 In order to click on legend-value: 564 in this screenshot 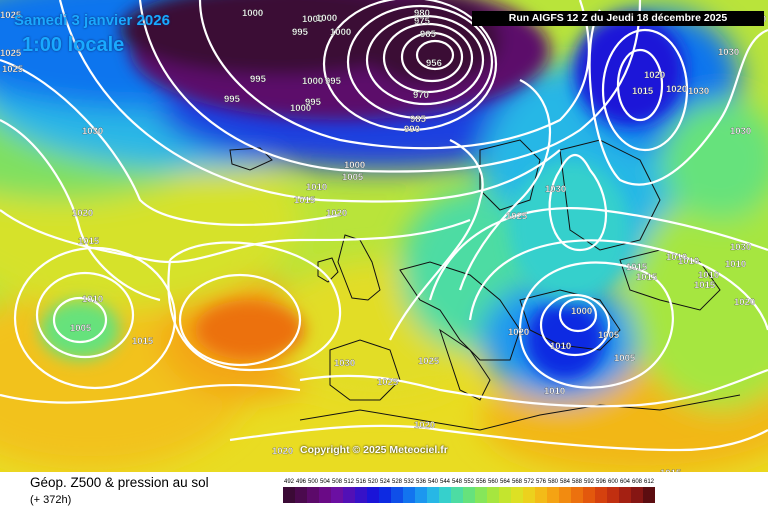, I will do `click(504, 482)`.